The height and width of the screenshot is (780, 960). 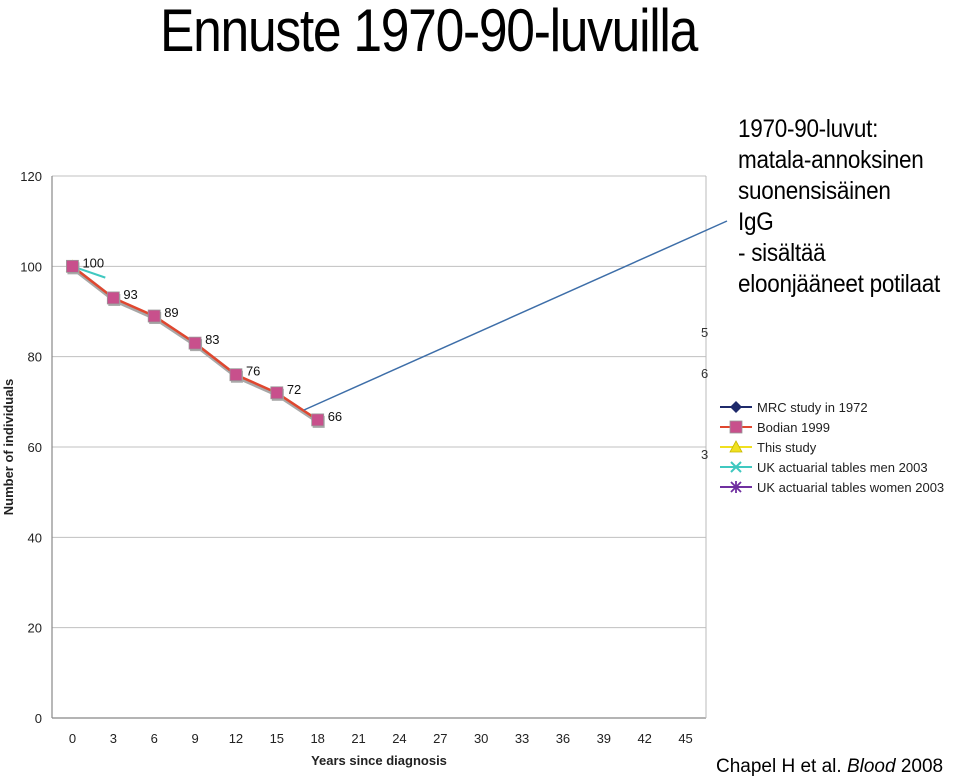 I want to click on x-tick-label: 42, so click(x=644, y=738).